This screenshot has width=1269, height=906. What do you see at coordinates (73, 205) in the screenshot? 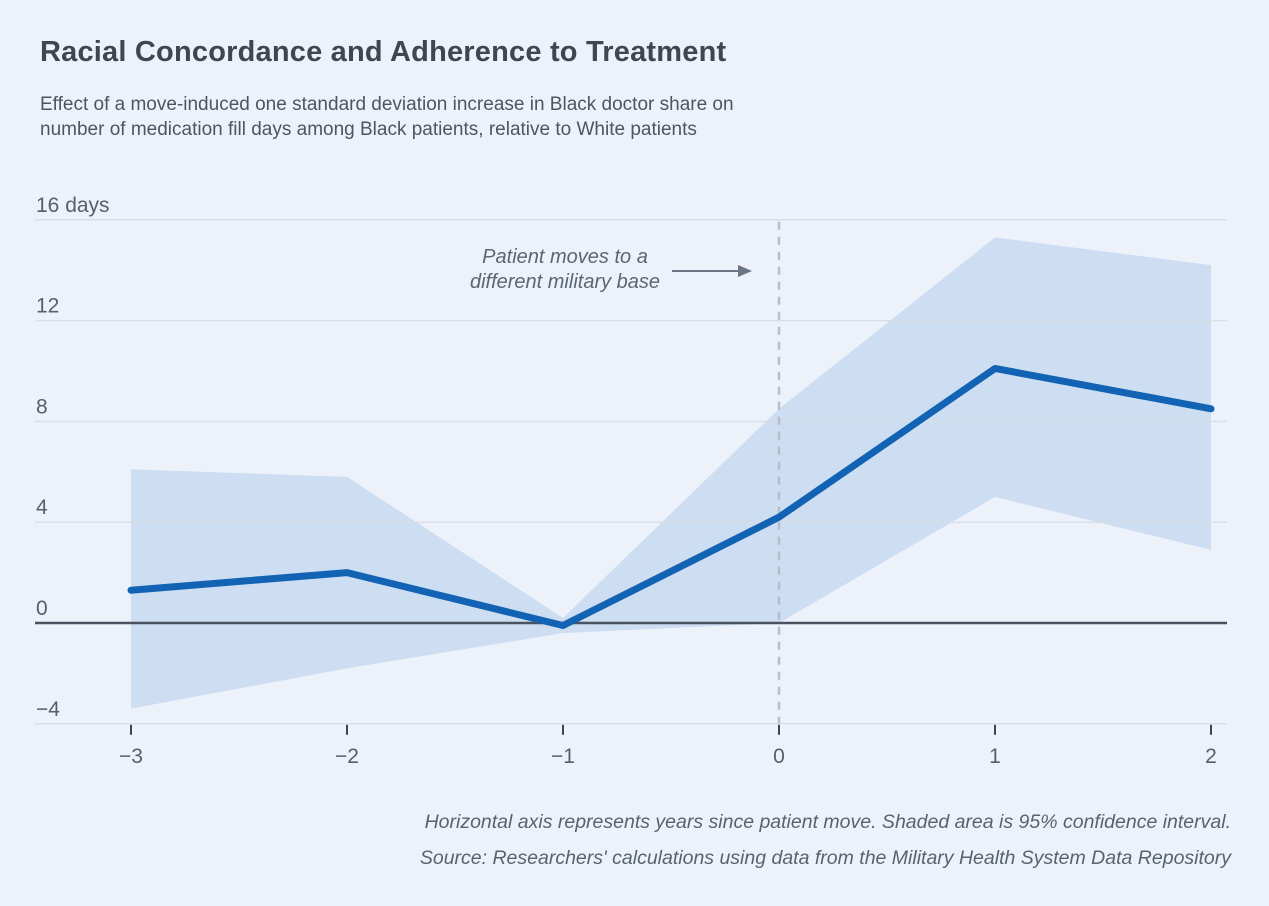
I see `y-tick-label: 16 days` at bounding box center [73, 205].